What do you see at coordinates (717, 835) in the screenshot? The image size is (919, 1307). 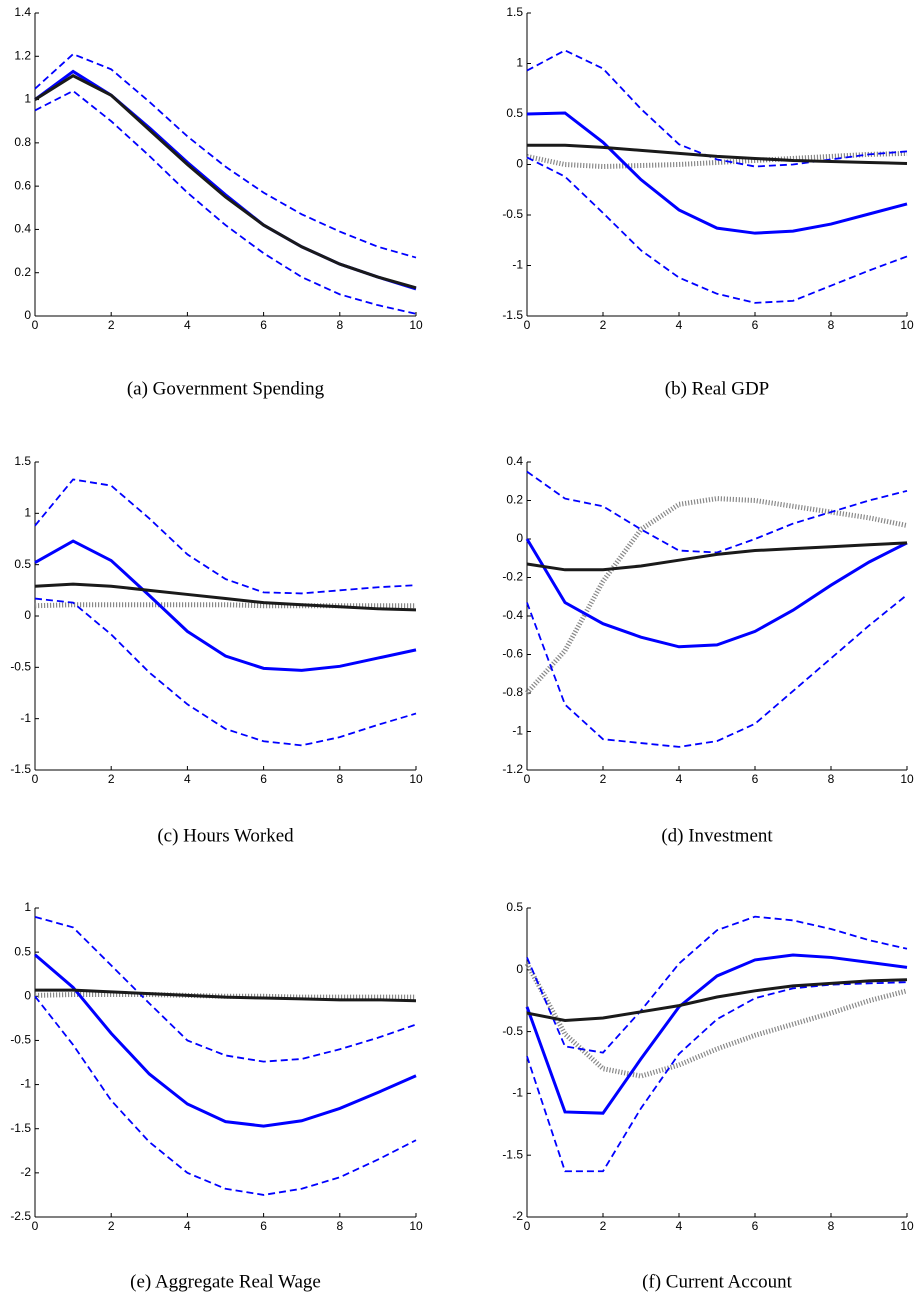 I see `panel-caption: (d) Investment` at bounding box center [717, 835].